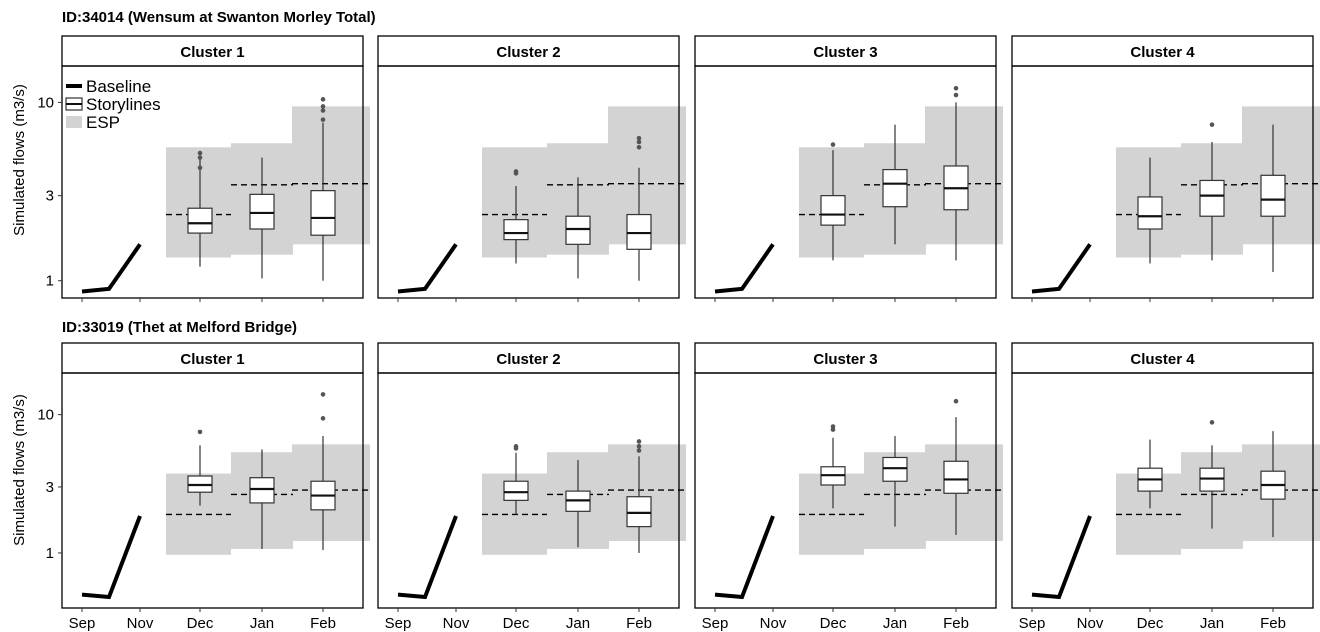 The image size is (1320, 632). I want to click on y-axis-title-row-2: Simulated flows (m3/s), so click(19, 470).